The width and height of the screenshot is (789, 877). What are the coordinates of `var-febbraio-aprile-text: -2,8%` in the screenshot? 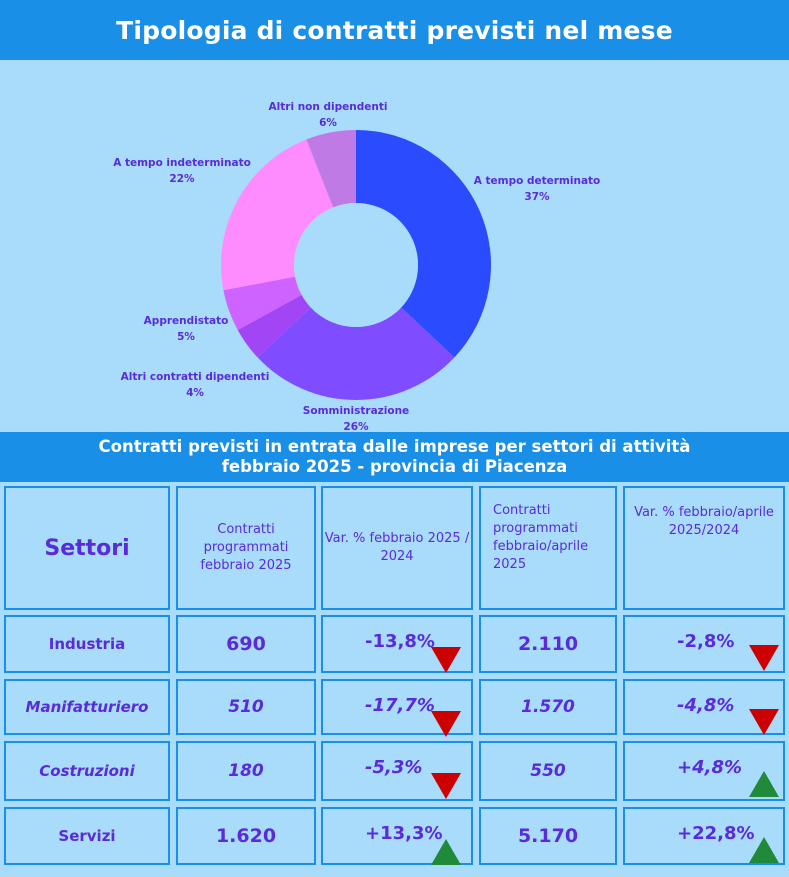 It's located at (706, 641).